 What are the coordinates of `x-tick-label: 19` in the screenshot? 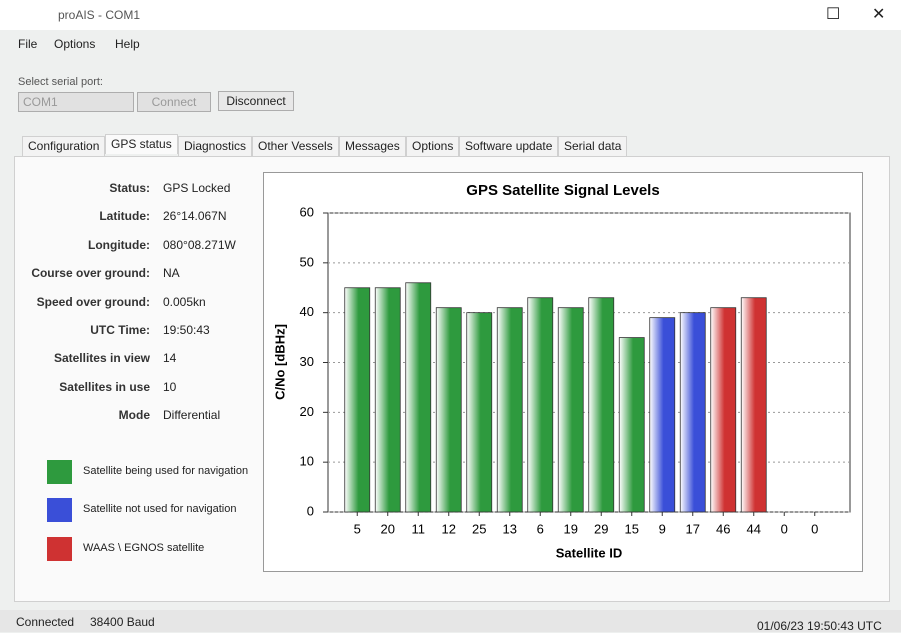 It's located at (571, 528).